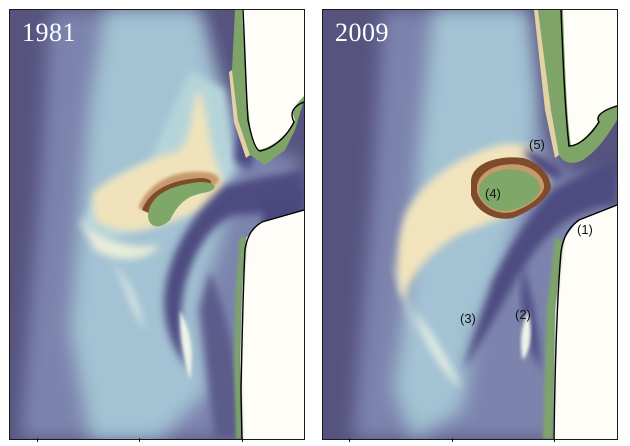 This screenshot has width=630, height=446. What do you see at coordinates (362, 32) in the screenshot?
I see `year-label-2009: 2009` at bounding box center [362, 32].